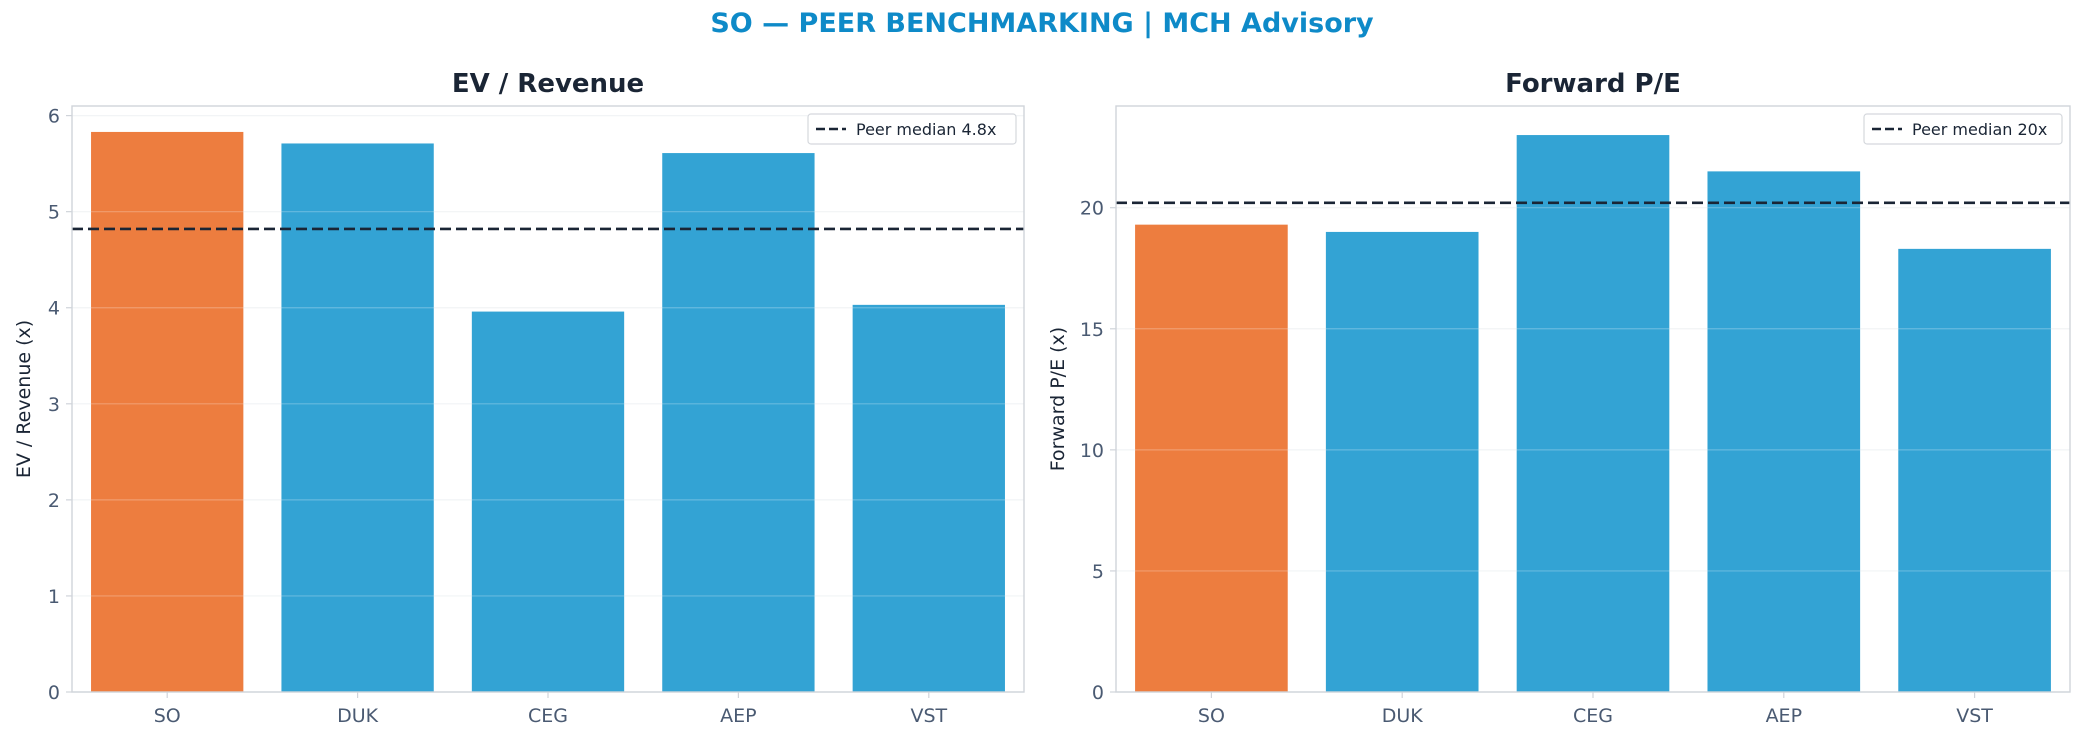  Describe the element at coordinates (24, 399) in the screenshot. I see `y-axis-label: EV / Revenue (x)` at that location.